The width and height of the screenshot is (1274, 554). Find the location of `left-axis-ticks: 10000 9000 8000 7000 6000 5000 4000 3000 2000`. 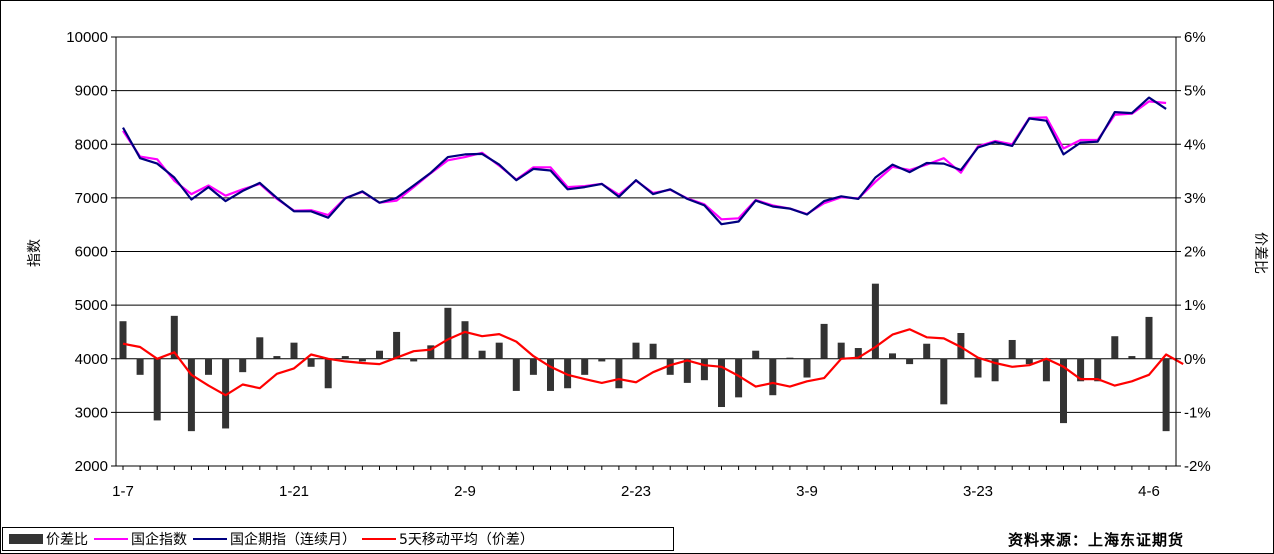

left-axis-ticks: 10000 9000 8000 7000 6000 5000 4000 3000 2000 is located at coordinates (91, 252).